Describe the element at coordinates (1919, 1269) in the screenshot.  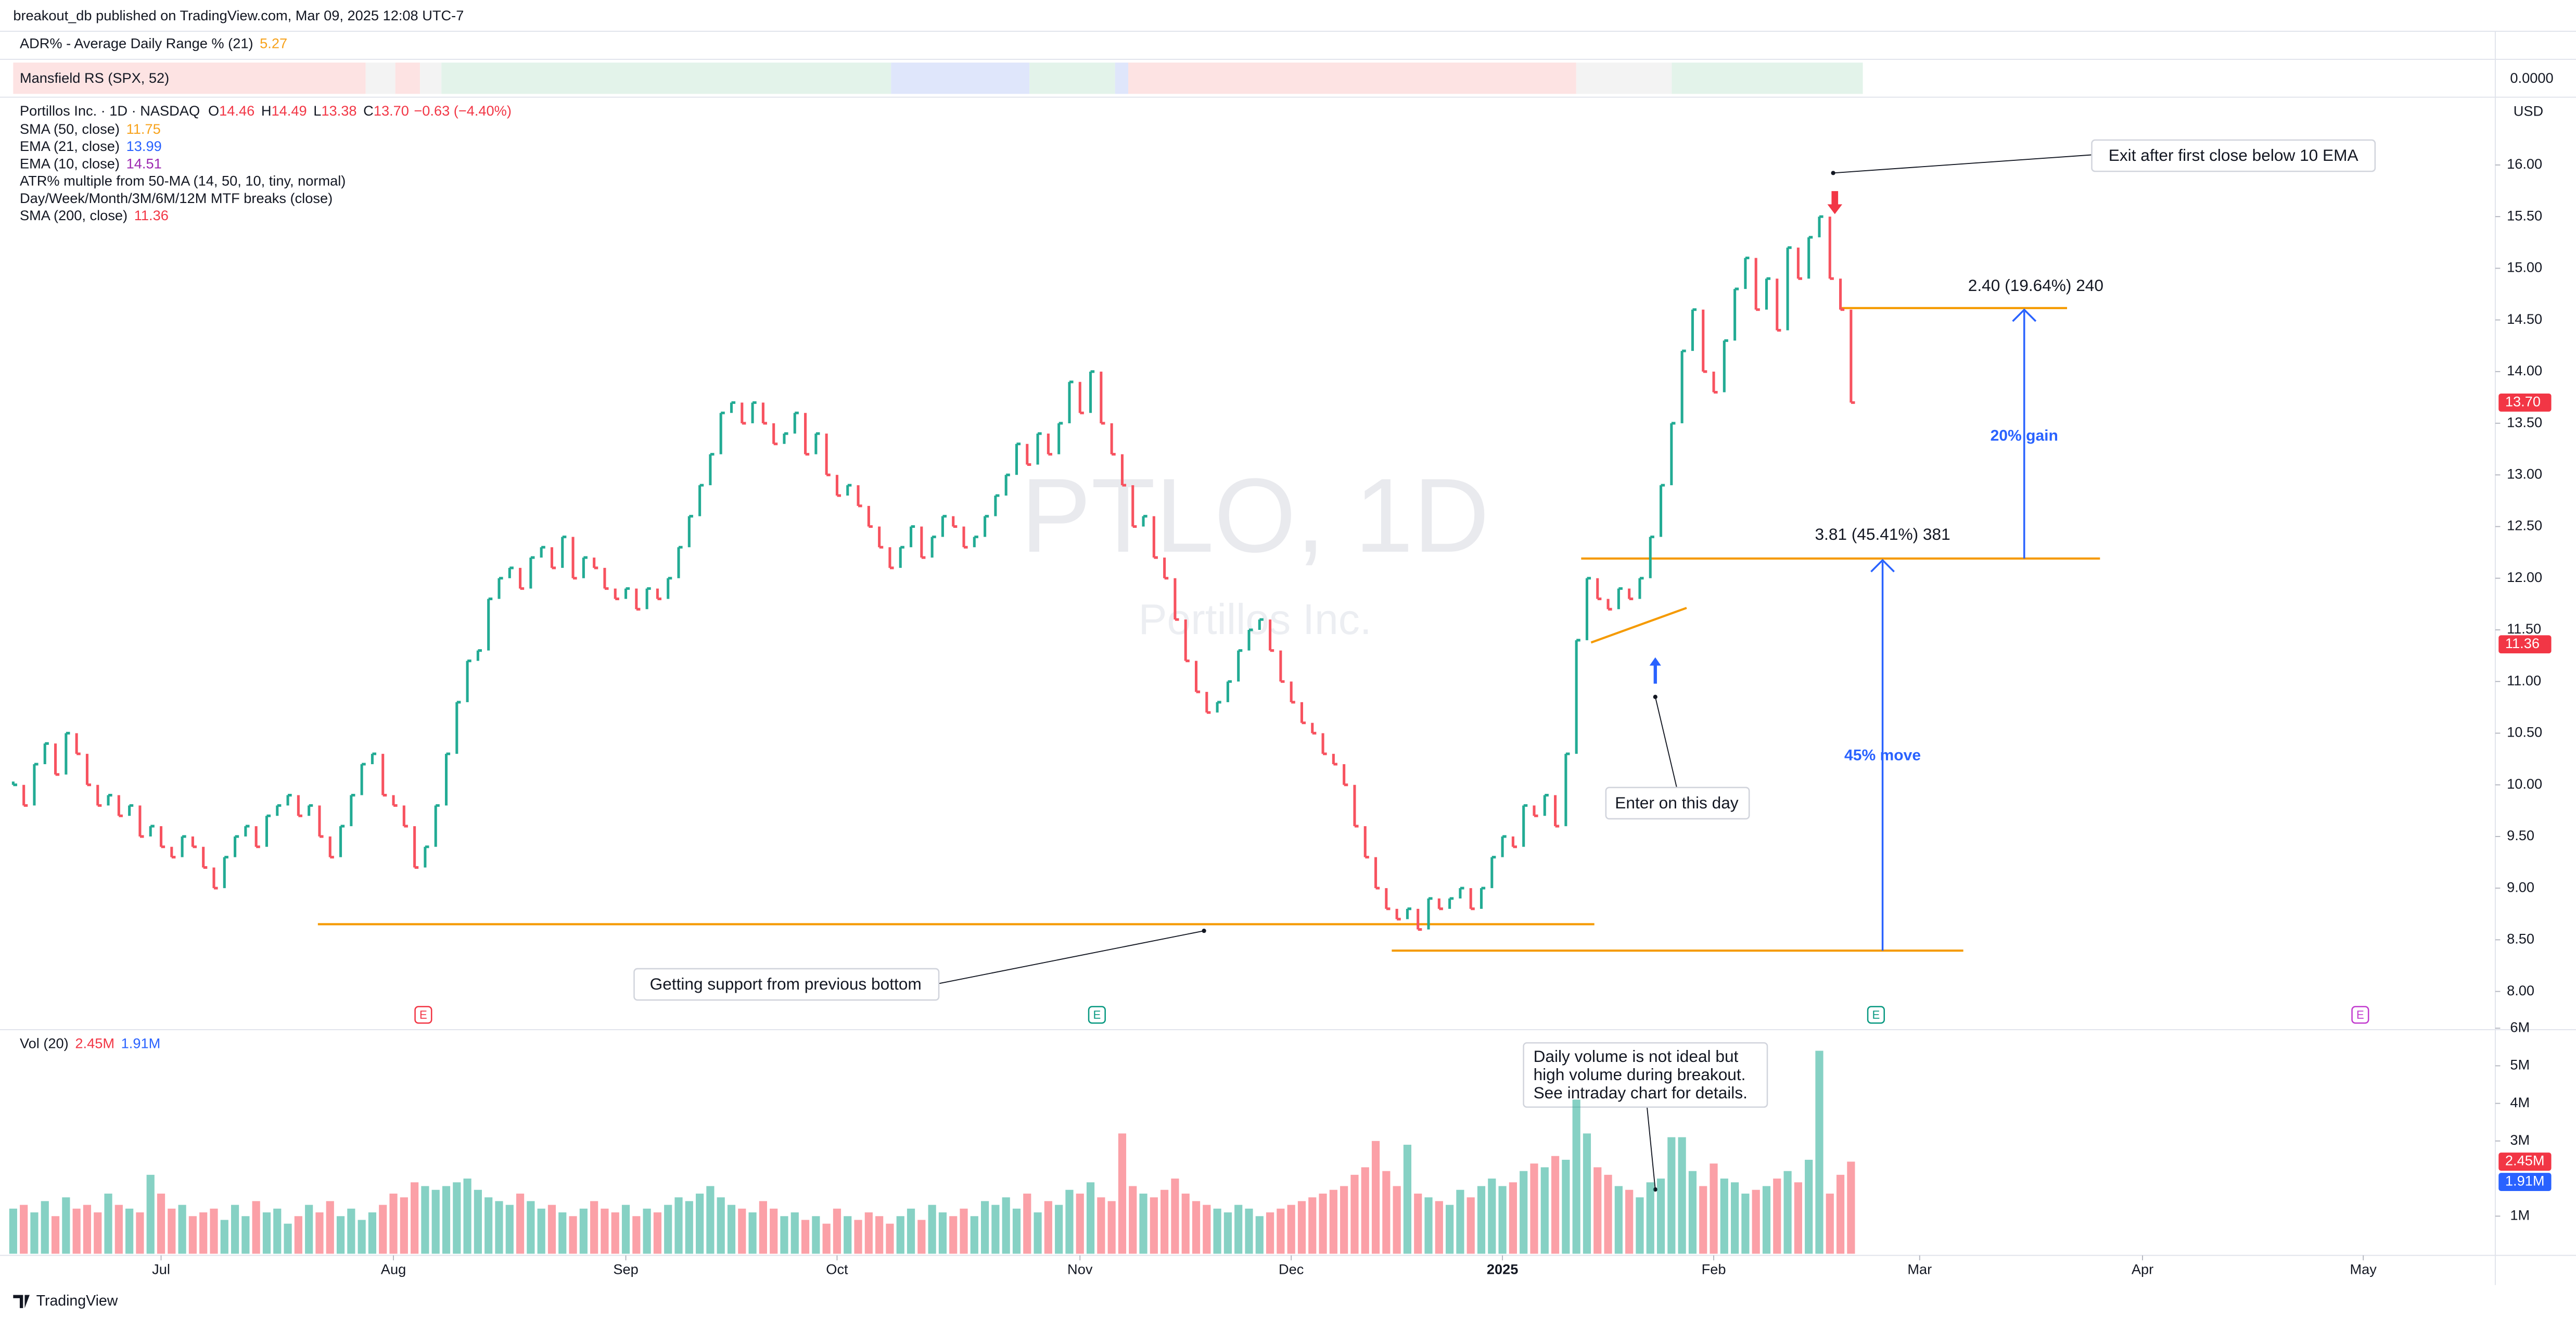
I see `x-tick-label: Mar` at that location.